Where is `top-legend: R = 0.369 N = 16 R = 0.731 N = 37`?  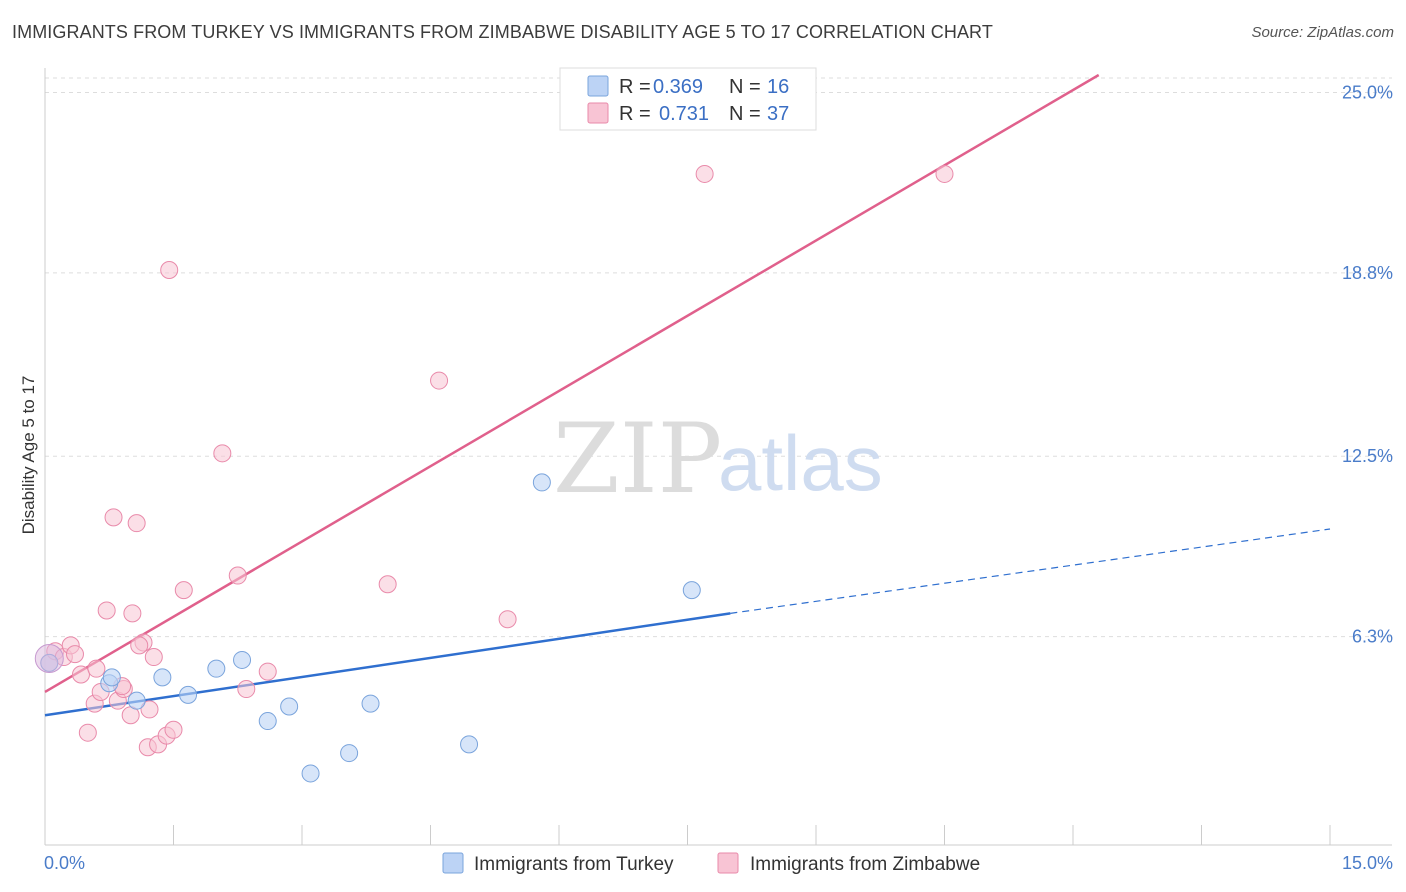 top-legend: R = 0.369 N = 16 R = 0.731 N = 37 is located at coordinates (688, 99).